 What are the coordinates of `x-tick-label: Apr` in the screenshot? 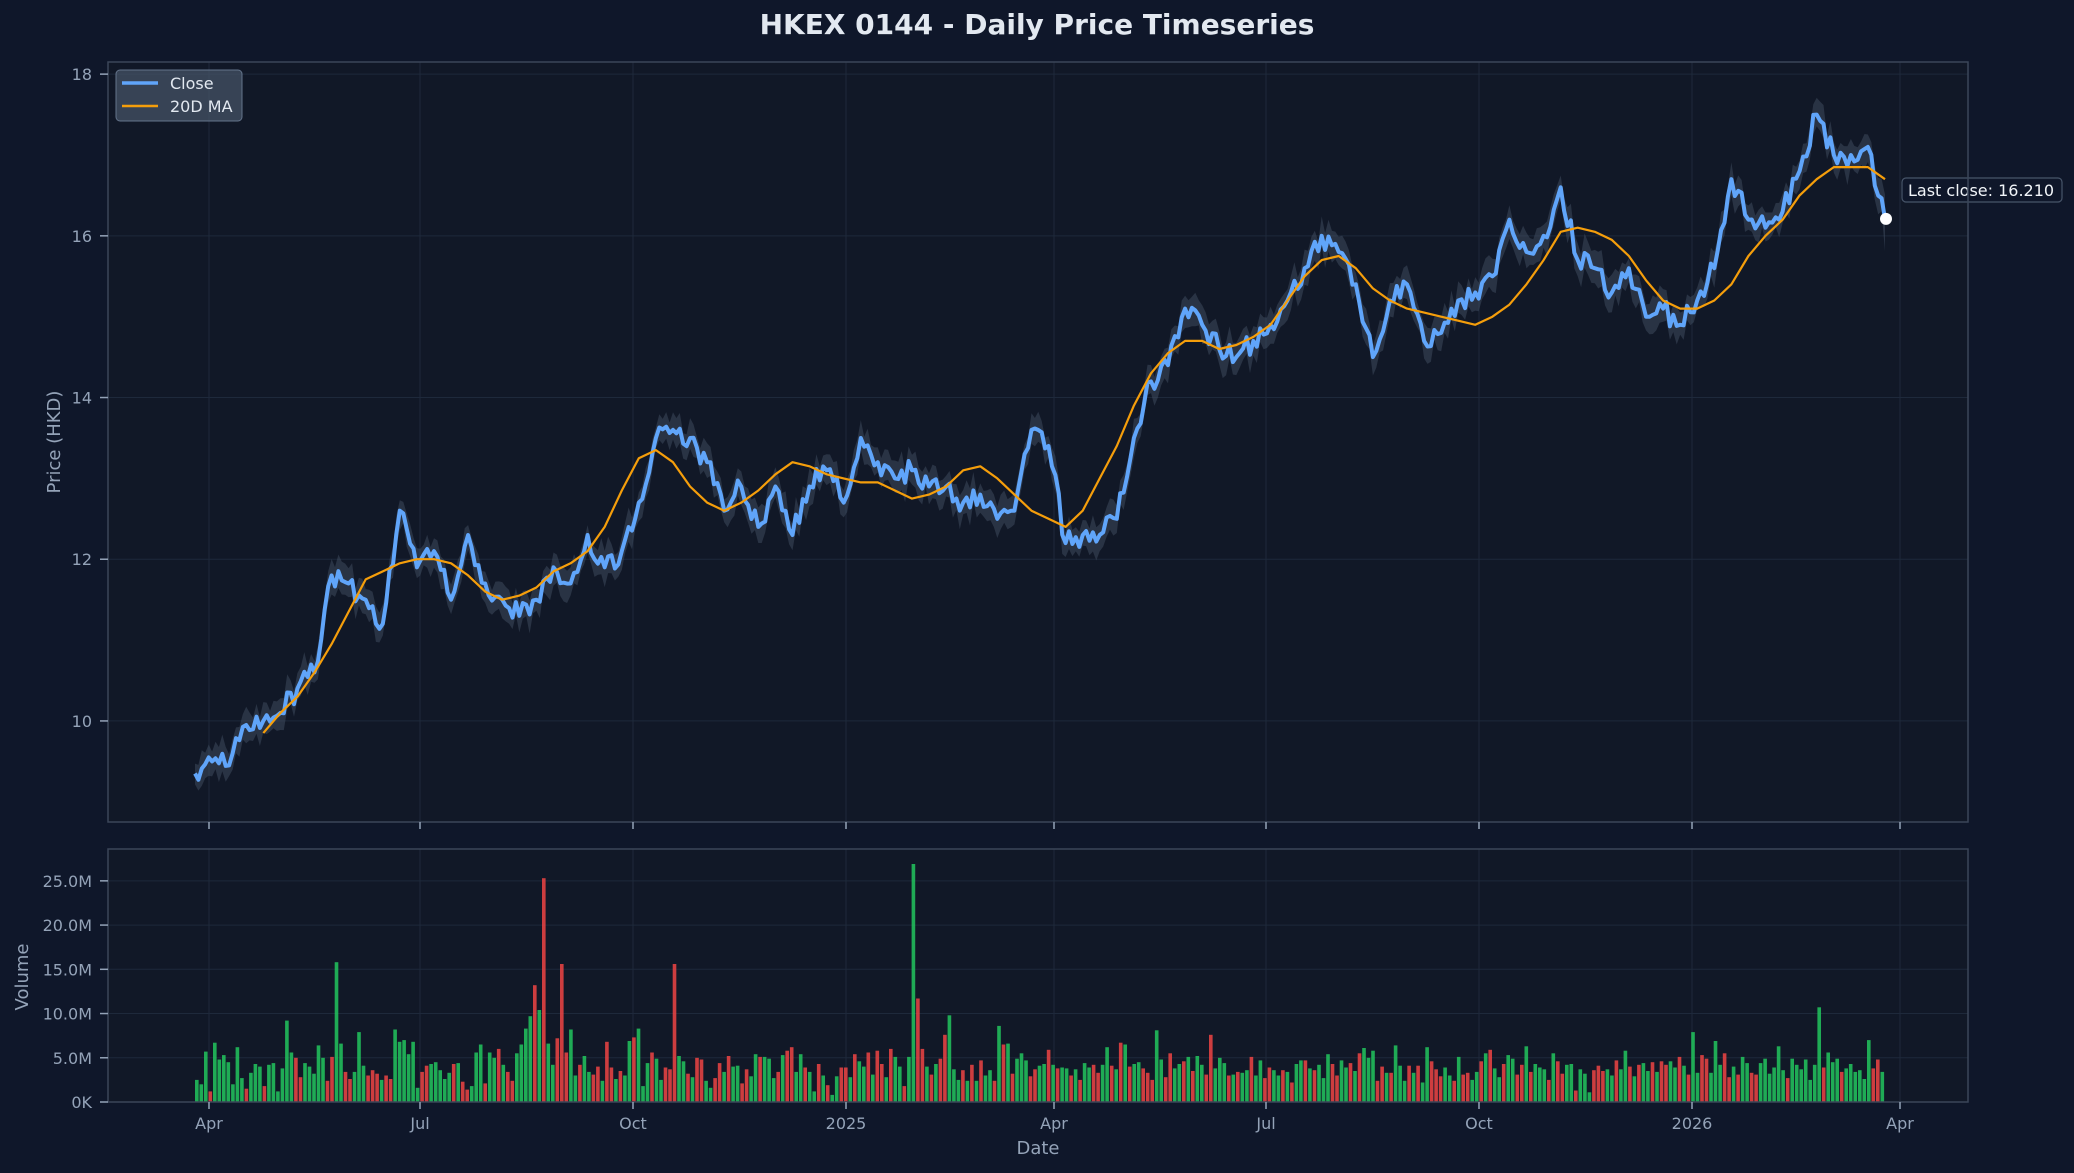 It's located at (209, 1123).